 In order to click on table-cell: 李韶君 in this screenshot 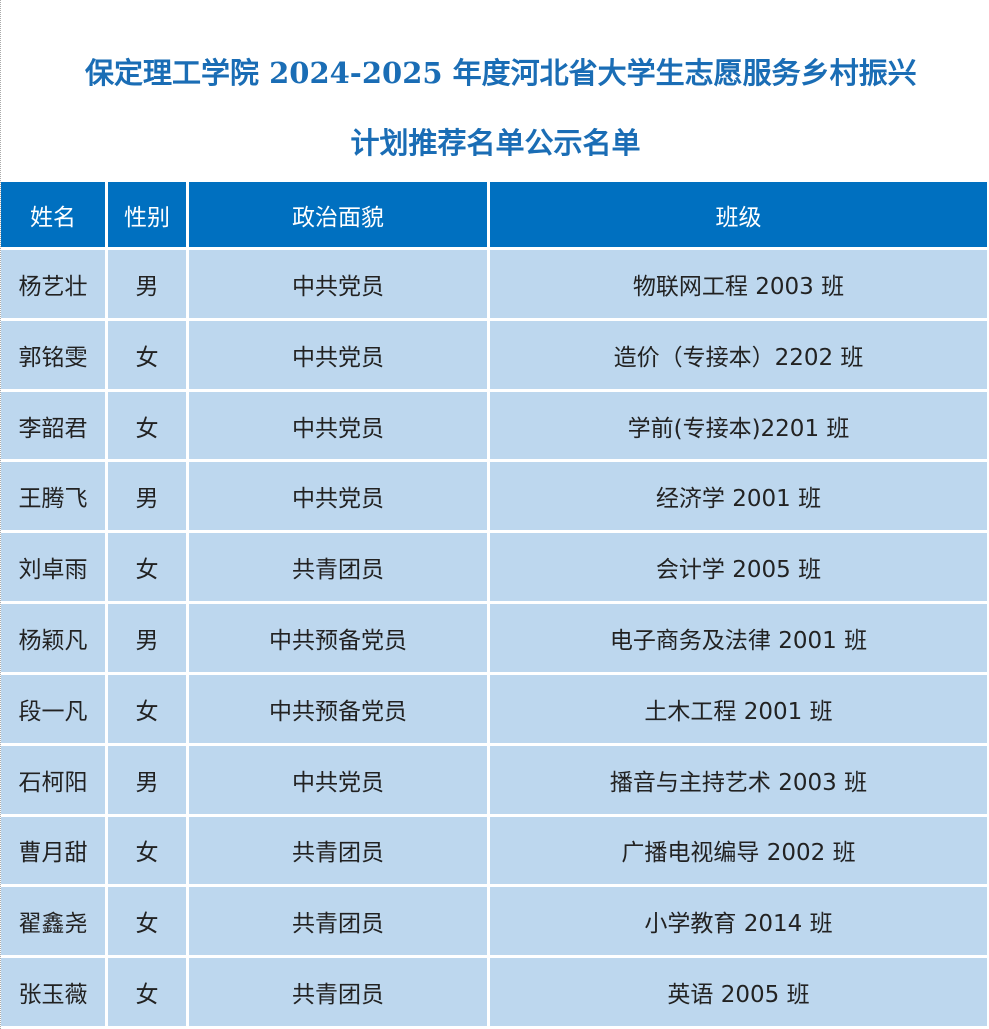, I will do `click(53, 425)`.